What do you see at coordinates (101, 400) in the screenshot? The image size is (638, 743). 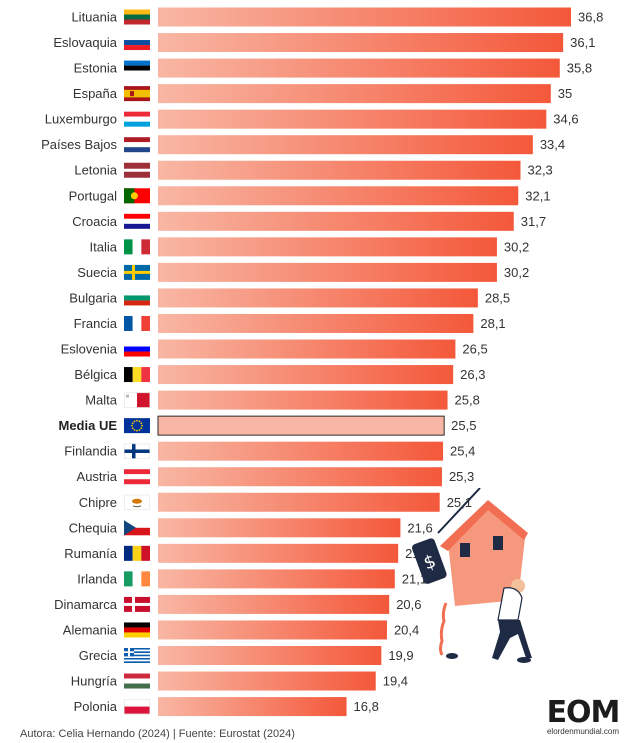 I see `category-label: Malta` at bounding box center [101, 400].